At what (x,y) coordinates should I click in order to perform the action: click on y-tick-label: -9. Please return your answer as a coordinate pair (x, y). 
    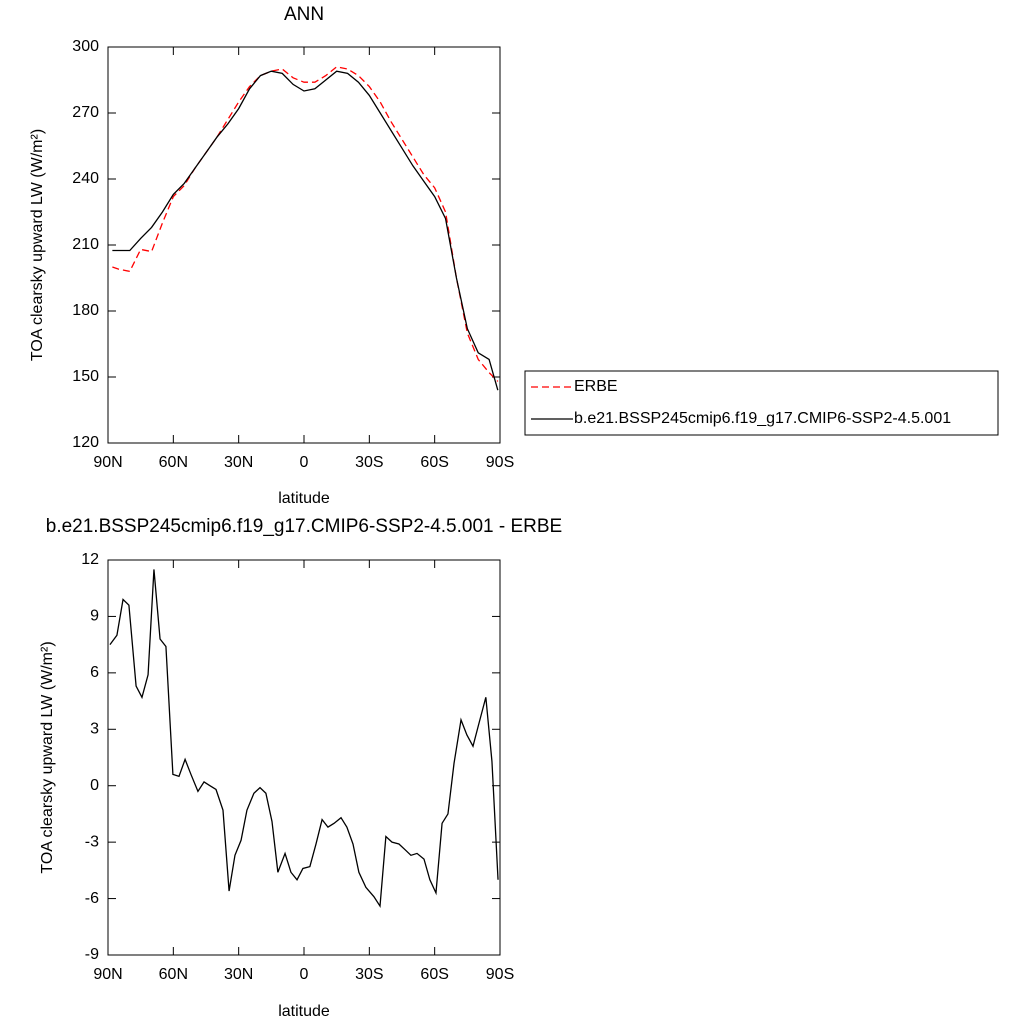
    Looking at the image, I should click on (92, 954).